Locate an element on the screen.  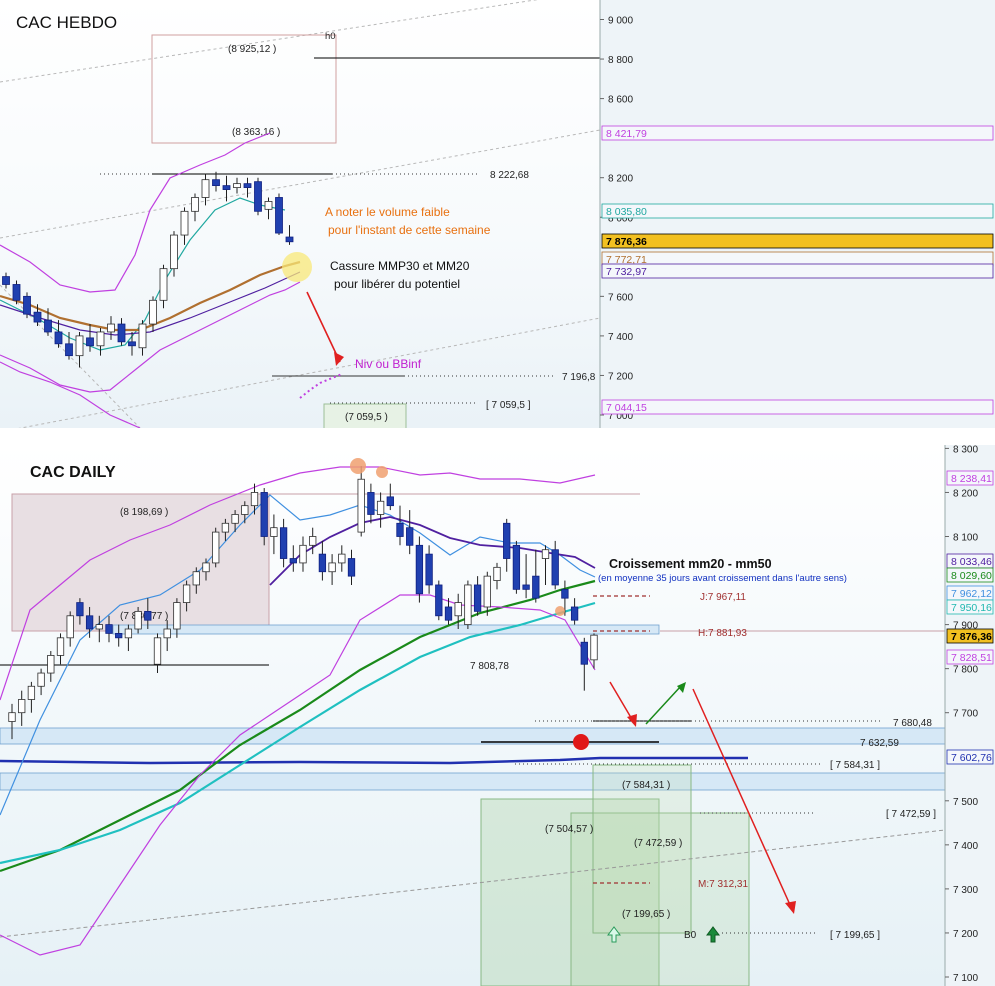
ma-long-weekly is located at coordinates (150, 303).